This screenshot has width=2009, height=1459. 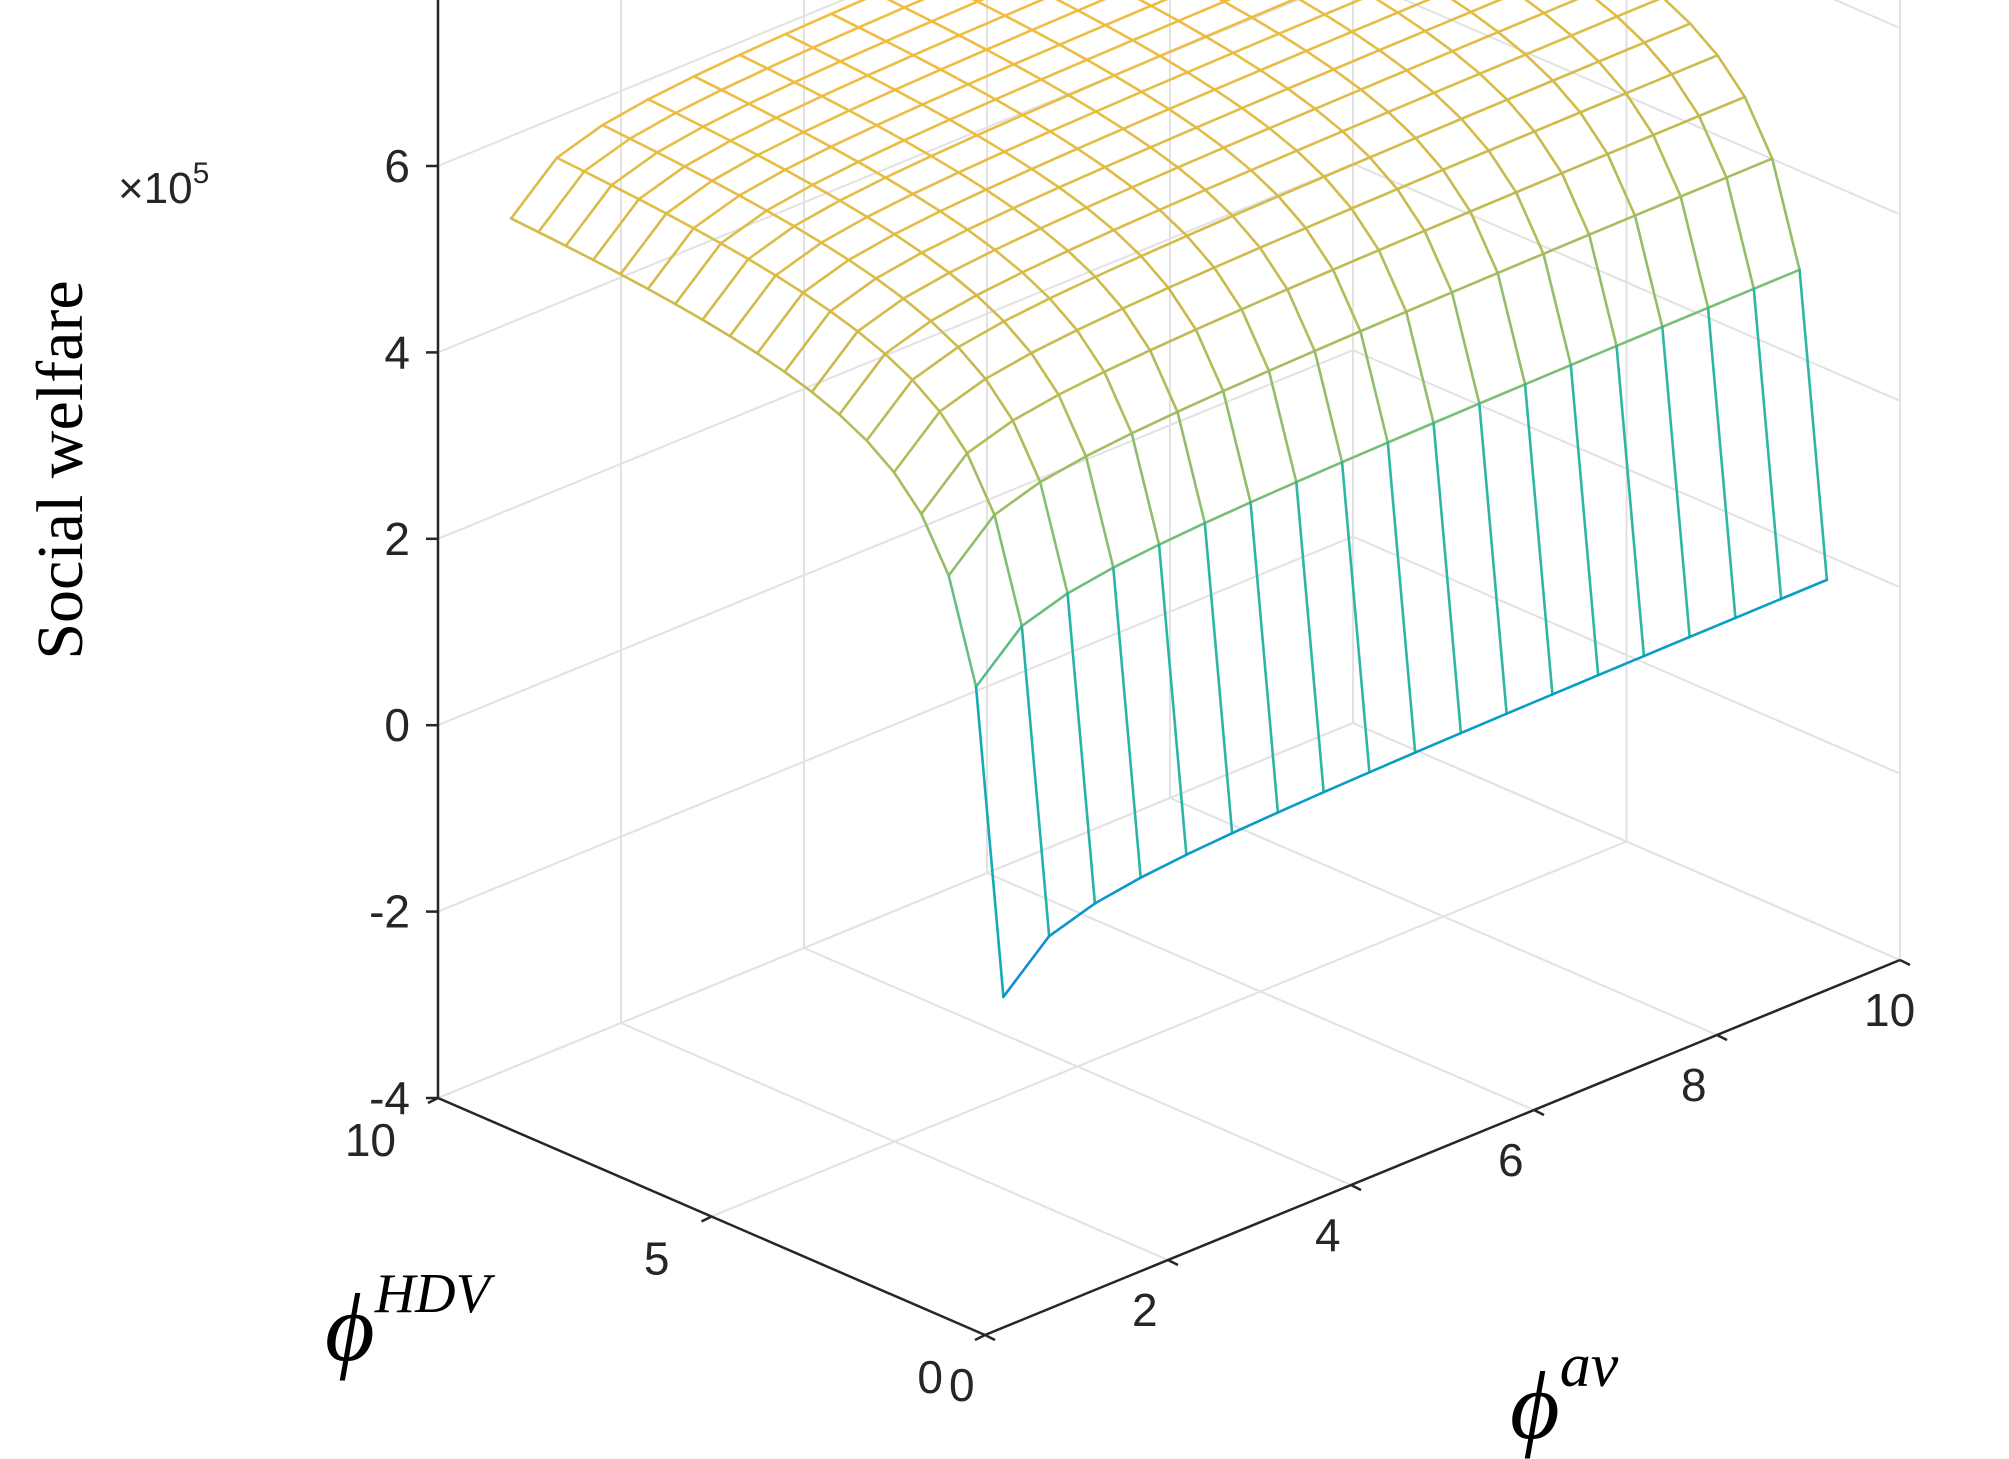 I want to click on y-axis-title-base: ϕ, so click(x=350, y=1327).